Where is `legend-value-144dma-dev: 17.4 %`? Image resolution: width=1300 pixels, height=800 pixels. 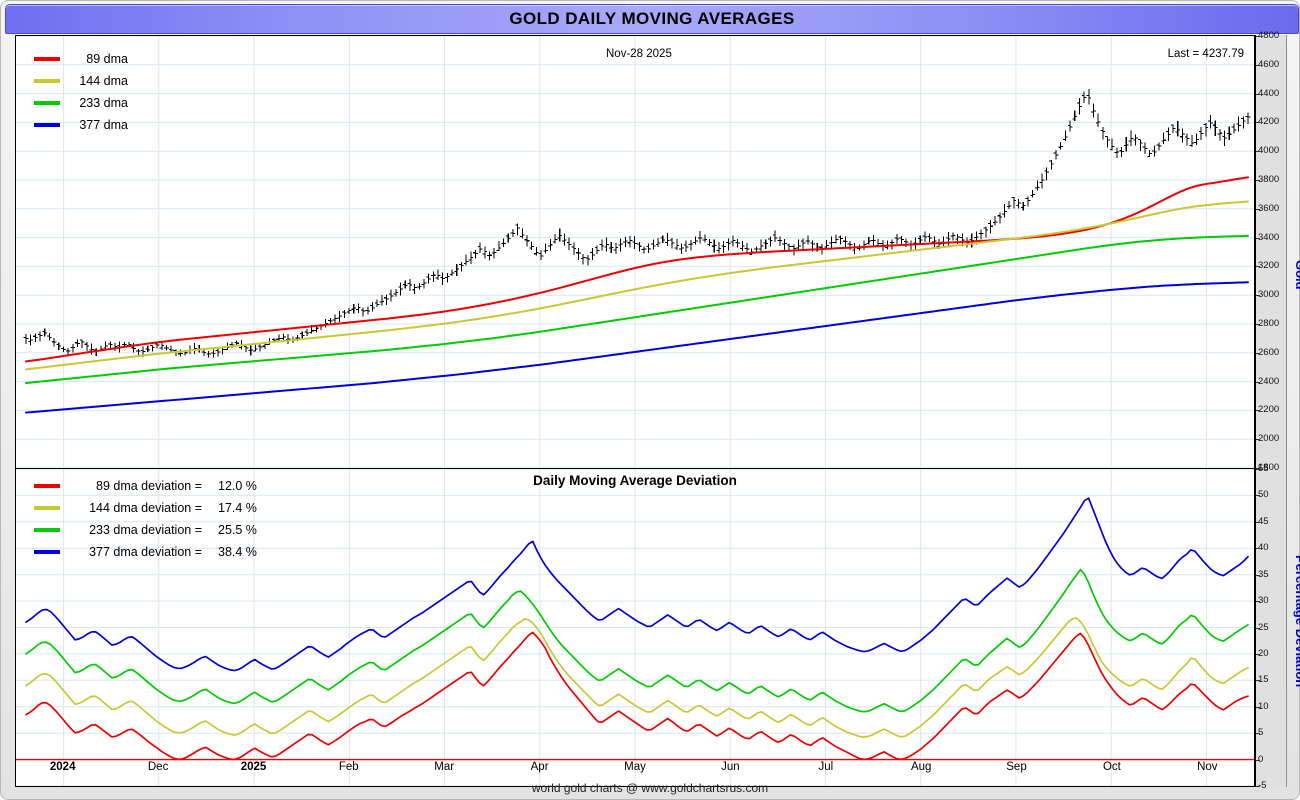
legend-value-144dma-dev: 17.4 % is located at coordinates (237, 508).